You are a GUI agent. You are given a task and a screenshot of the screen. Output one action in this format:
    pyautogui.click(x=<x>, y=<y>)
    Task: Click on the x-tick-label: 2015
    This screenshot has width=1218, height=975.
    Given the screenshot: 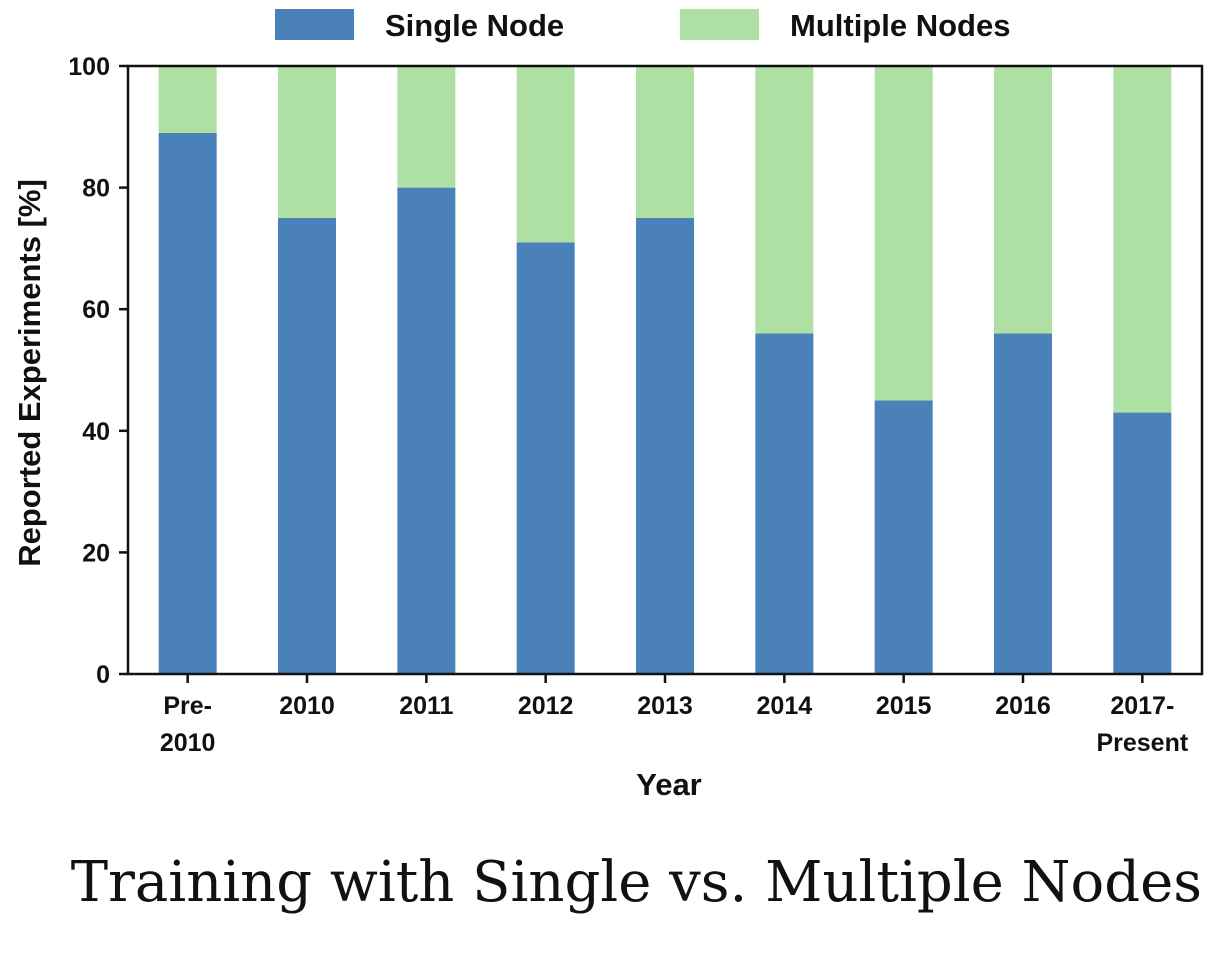 What is the action you would take?
    pyautogui.click(x=904, y=706)
    